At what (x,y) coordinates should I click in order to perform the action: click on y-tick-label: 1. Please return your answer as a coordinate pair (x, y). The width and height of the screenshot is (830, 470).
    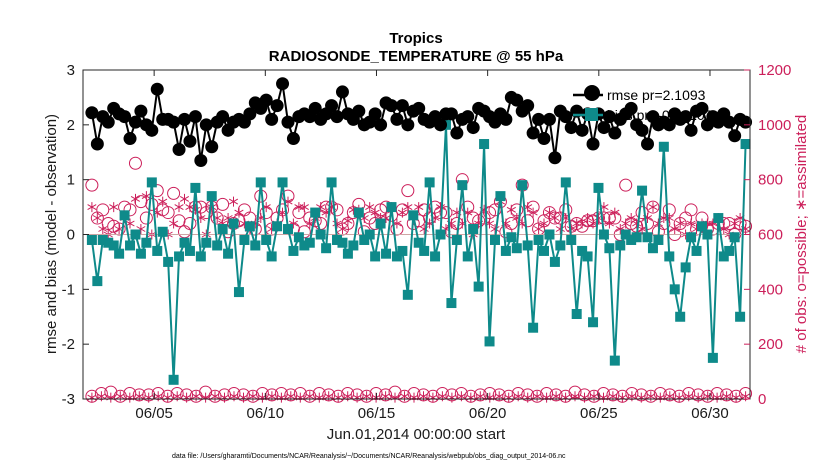
    Looking at the image, I should click on (71, 180).